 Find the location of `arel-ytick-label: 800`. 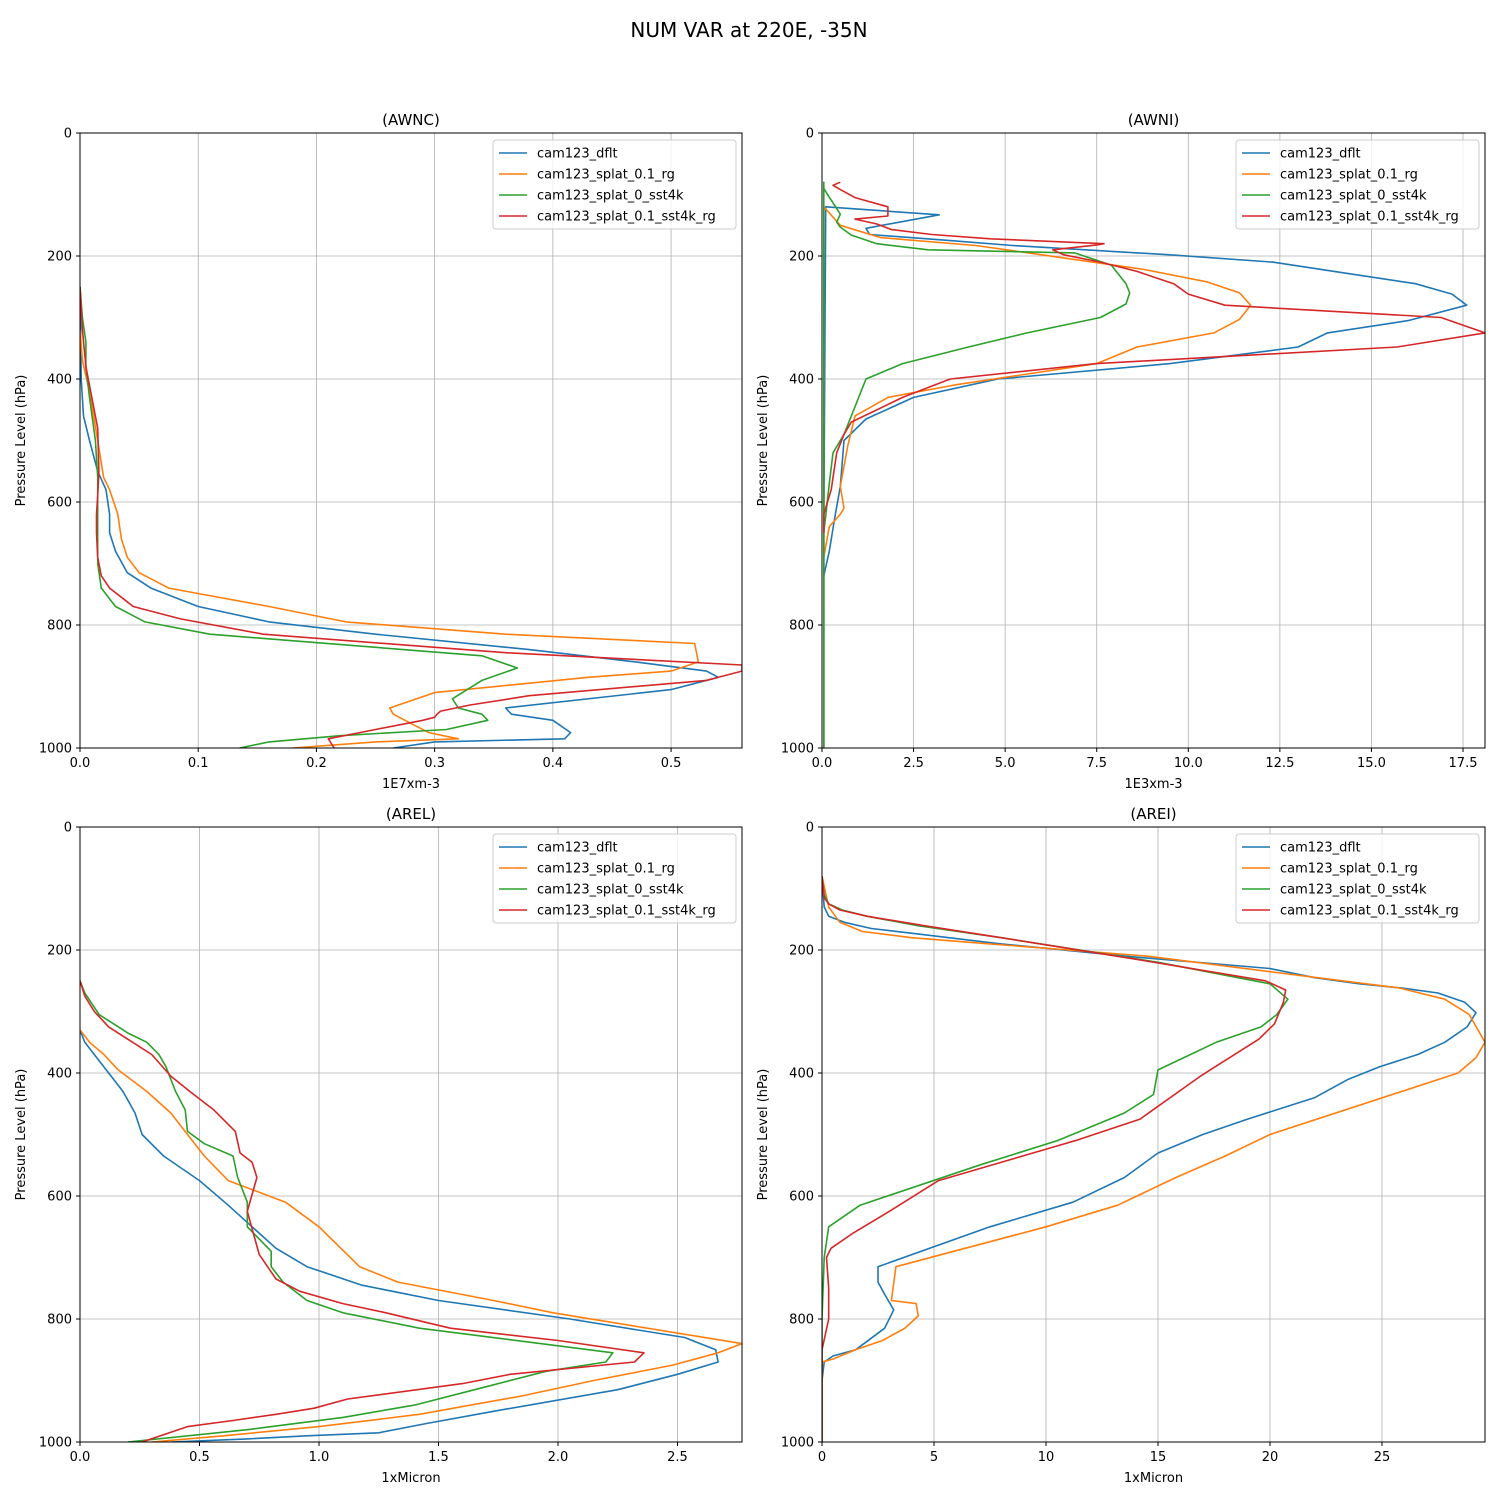

arel-ytick-label: 800 is located at coordinates (59, 1320).